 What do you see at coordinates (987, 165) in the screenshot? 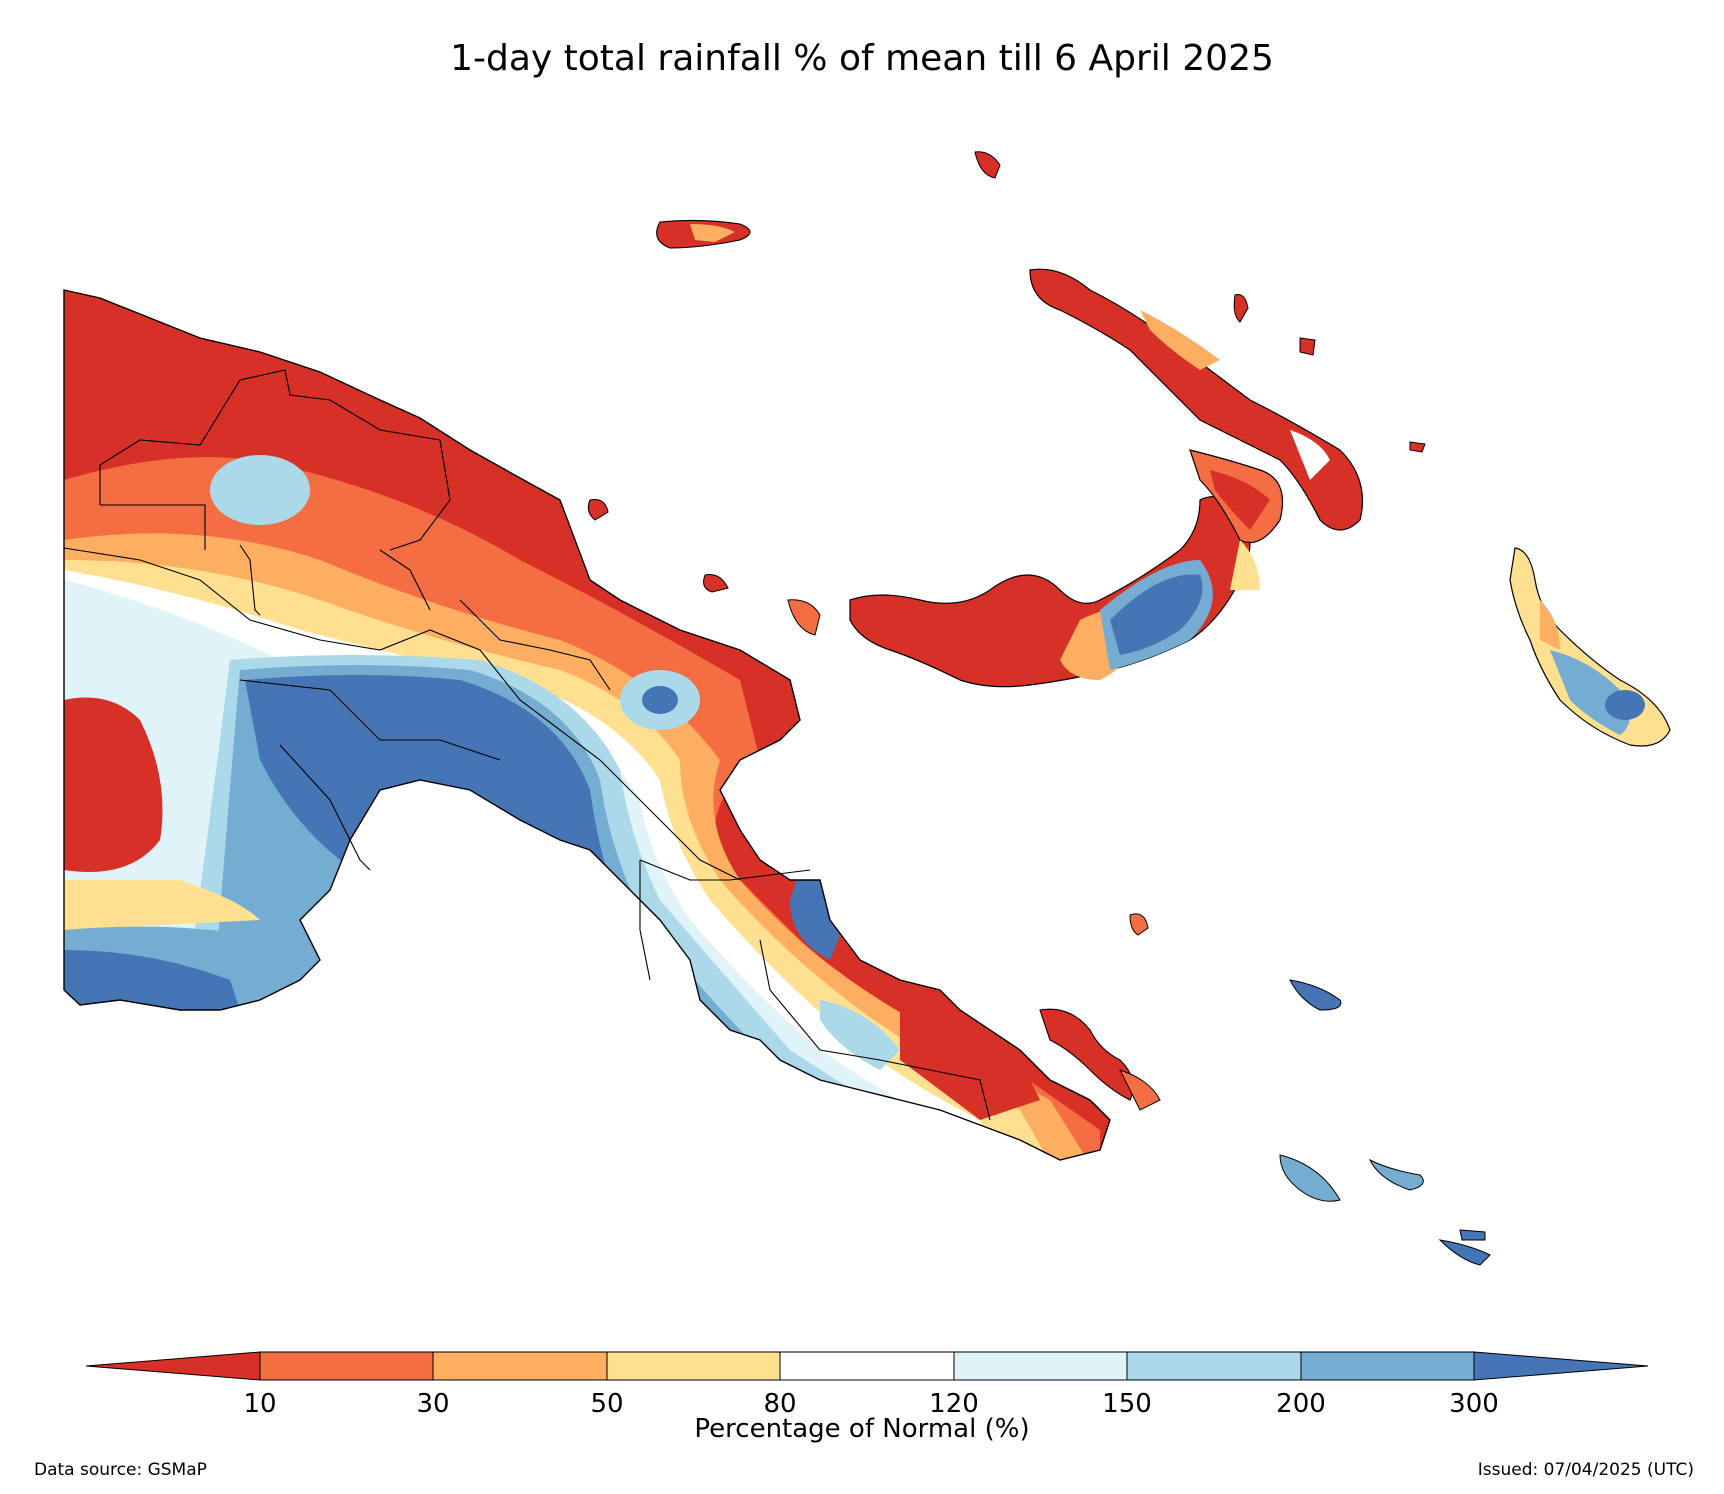
I see `island-small-north` at bounding box center [987, 165].